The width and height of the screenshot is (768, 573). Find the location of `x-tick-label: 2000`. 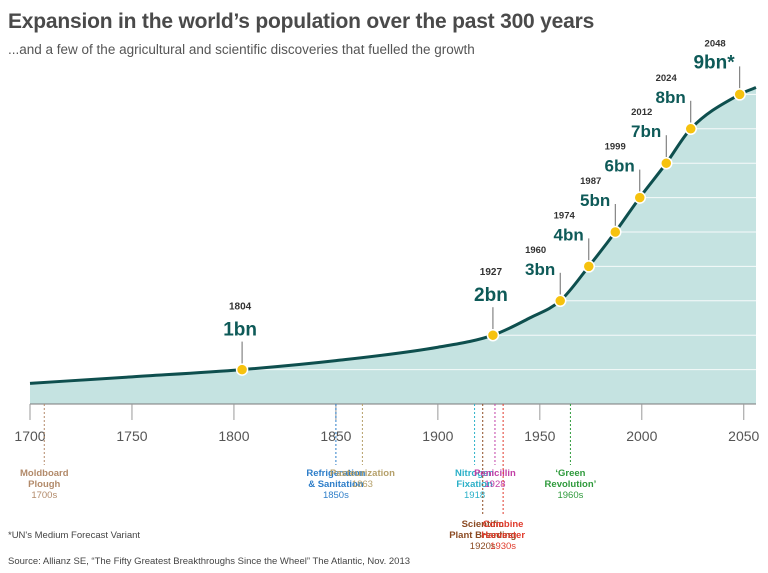

x-tick-label: 2000 is located at coordinates (641, 436).